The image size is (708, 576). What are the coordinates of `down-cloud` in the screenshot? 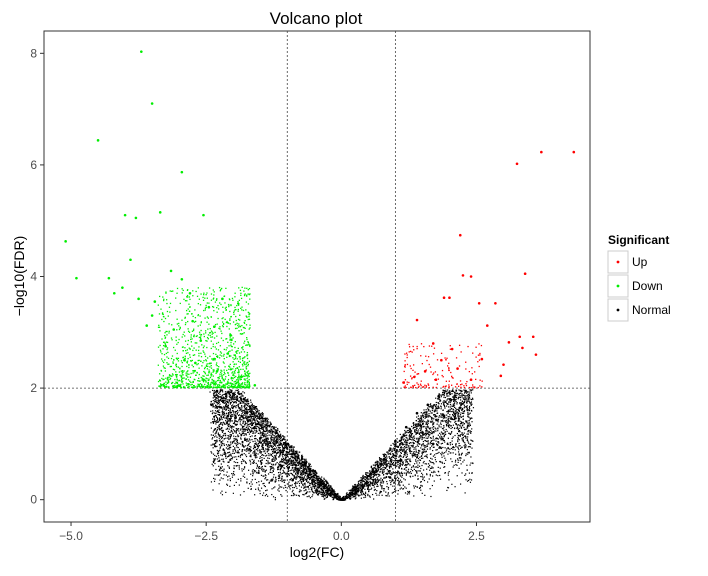 It's located at (204, 337).